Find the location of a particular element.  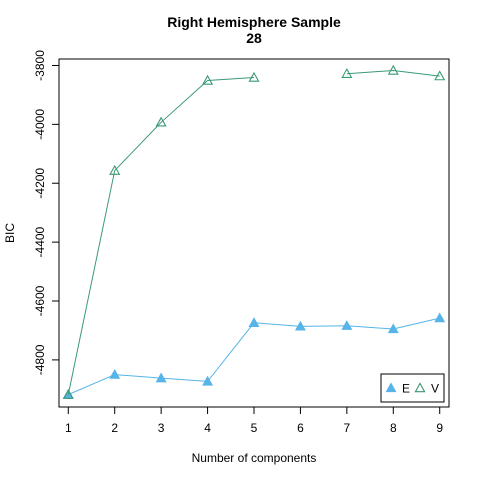

x-tick-label: 3 is located at coordinates (161, 428).